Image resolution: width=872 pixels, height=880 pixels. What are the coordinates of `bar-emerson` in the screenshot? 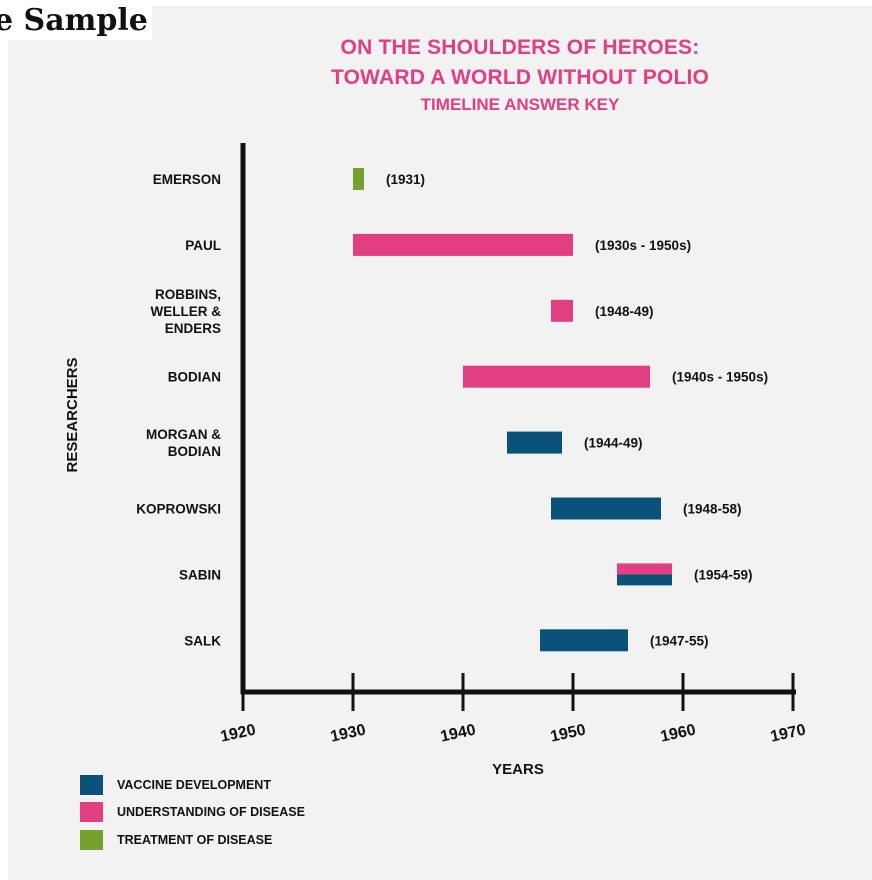 It's located at (358, 179).